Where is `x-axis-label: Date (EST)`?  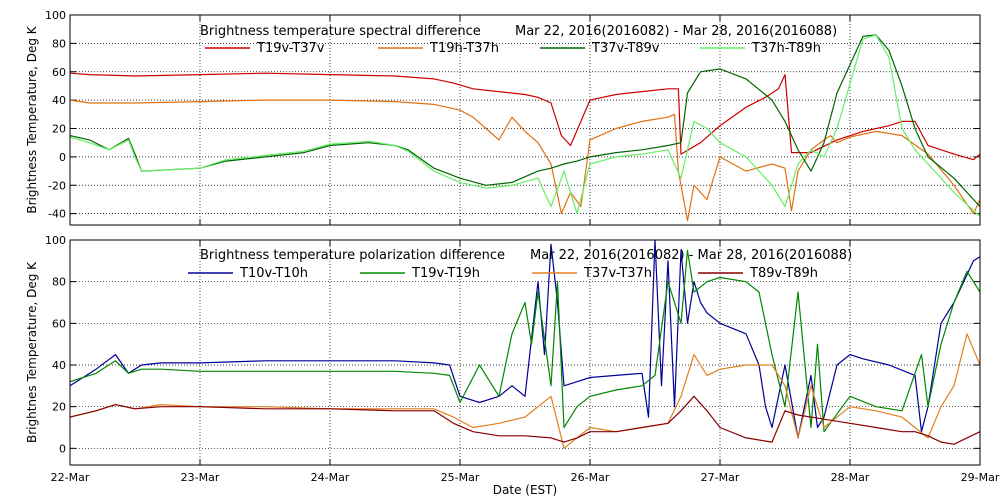
x-axis-label: Date (EST) is located at coordinates (525, 490).